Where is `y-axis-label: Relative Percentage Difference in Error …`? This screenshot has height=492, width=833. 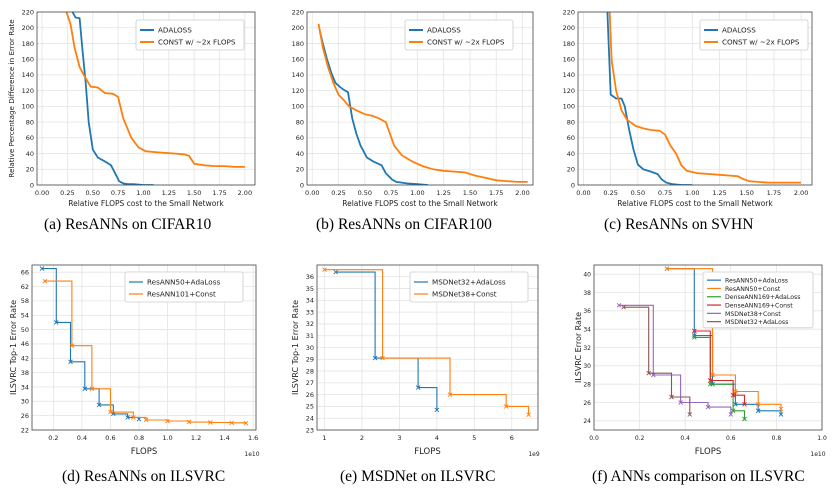
y-axis-label: Relative Percentage Difference in Error … is located at coordinates (11, 98).